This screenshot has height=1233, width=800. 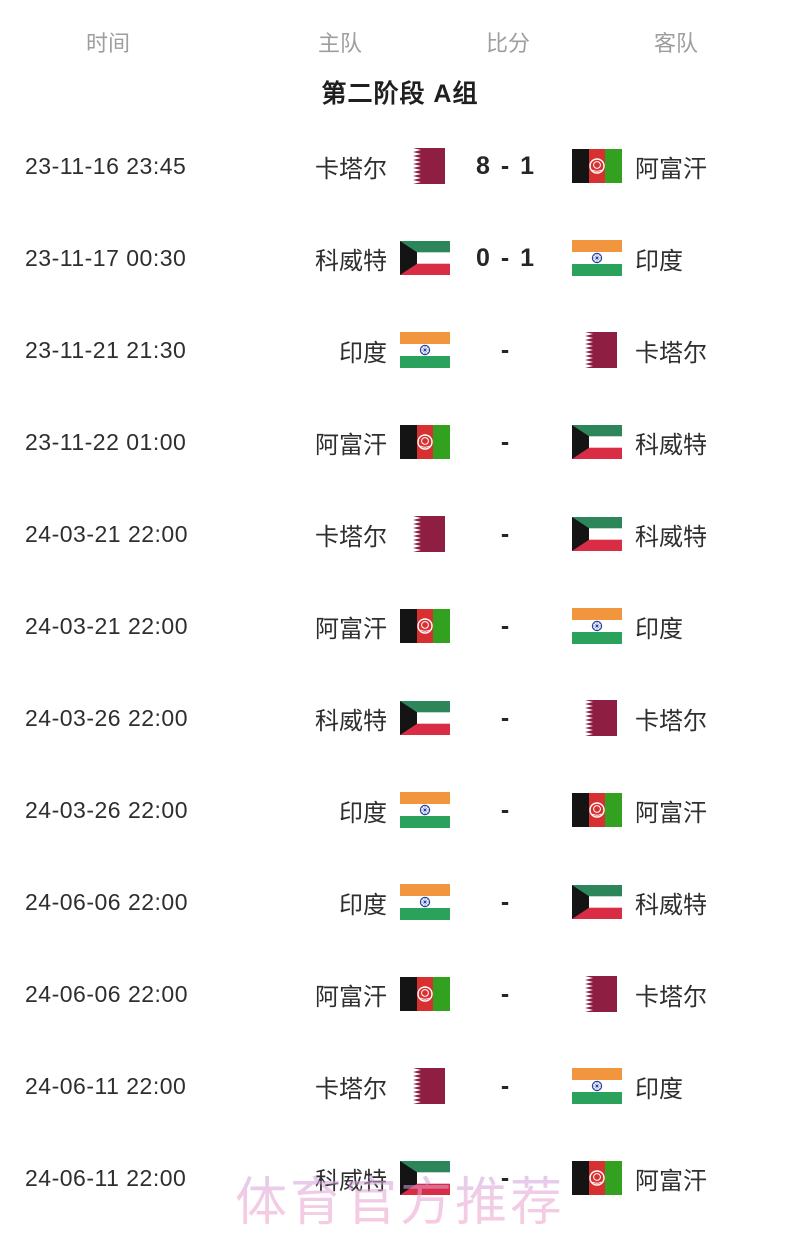 I want to click on match-row: 23-11-17 00:30 科威特 0 - 1 印度, so click(x=400, y=258).